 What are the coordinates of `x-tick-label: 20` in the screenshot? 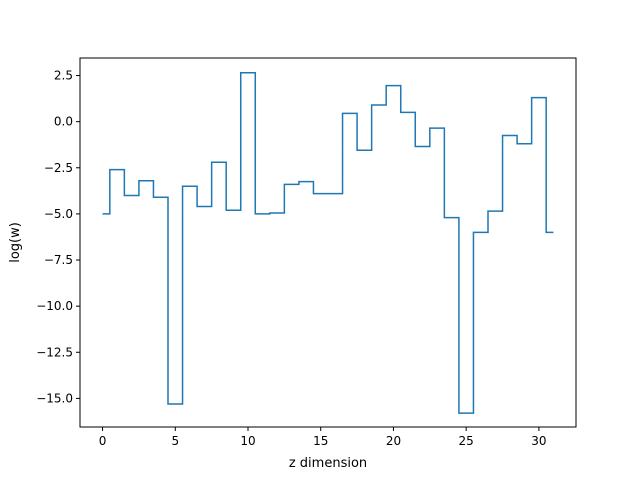 It's located at (393, 441).